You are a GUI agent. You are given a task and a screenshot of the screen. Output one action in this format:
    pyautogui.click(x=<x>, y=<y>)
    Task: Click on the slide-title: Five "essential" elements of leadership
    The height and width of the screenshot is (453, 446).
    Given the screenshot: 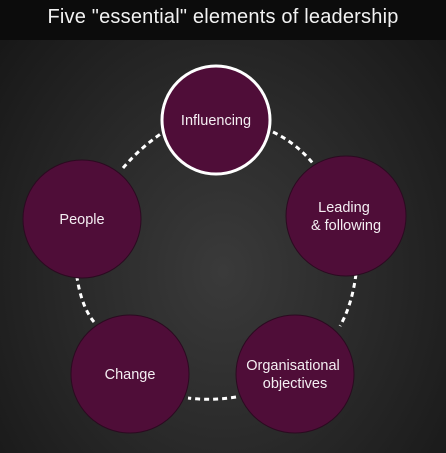 What is the action you would take?
    pyautogui.click(x=223, y=17)
    